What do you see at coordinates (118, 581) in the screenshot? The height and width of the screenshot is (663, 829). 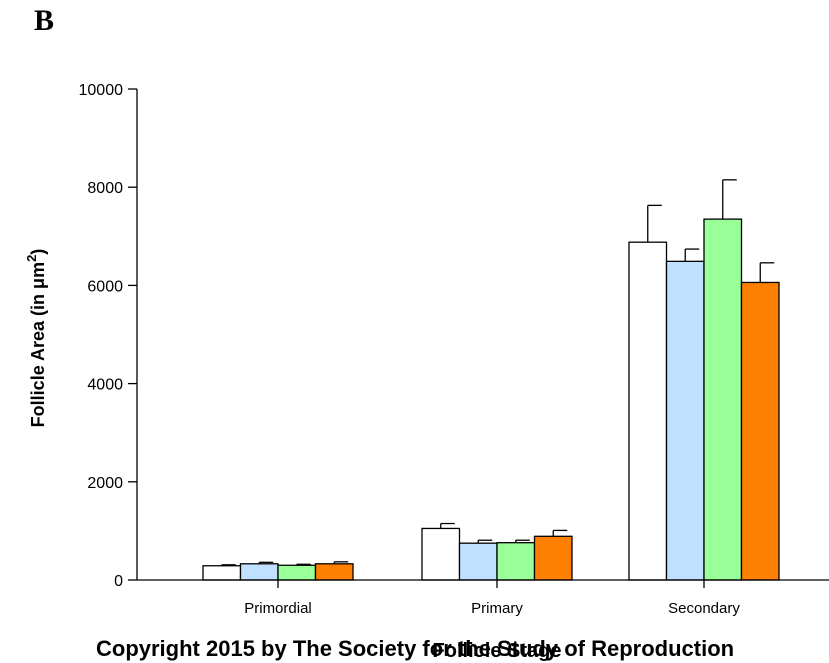 I see `y-tick-label: 0` at bounding box center [118, 581].